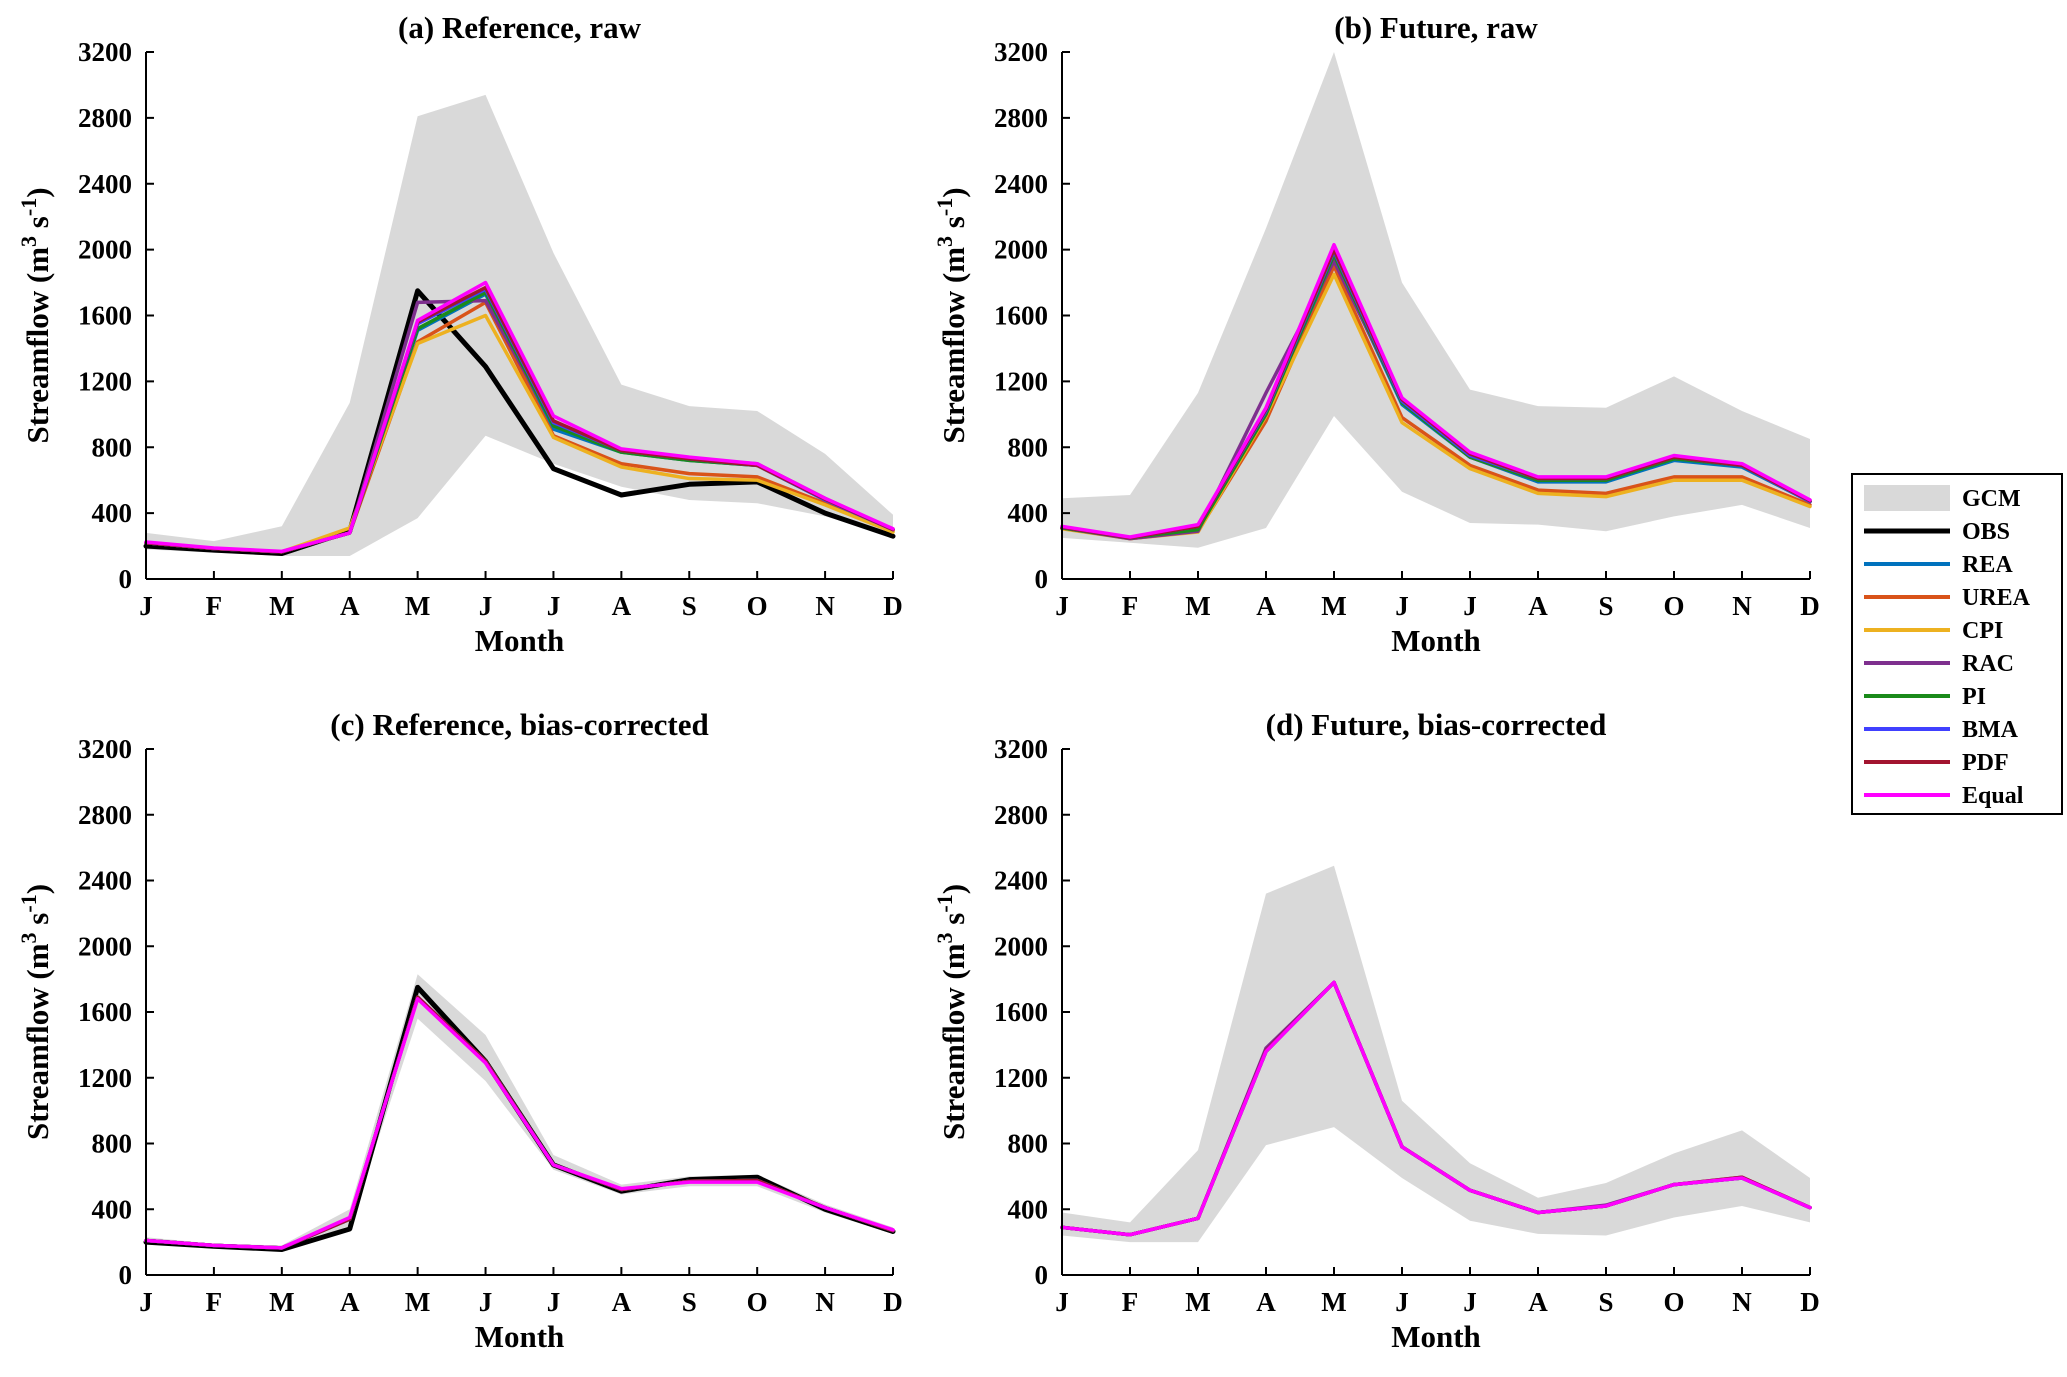  What do you see at coordinates (953, 363) in the screenshot?
I see `y-axis-title-part: Streamflow` at bounding box center [953, 363].